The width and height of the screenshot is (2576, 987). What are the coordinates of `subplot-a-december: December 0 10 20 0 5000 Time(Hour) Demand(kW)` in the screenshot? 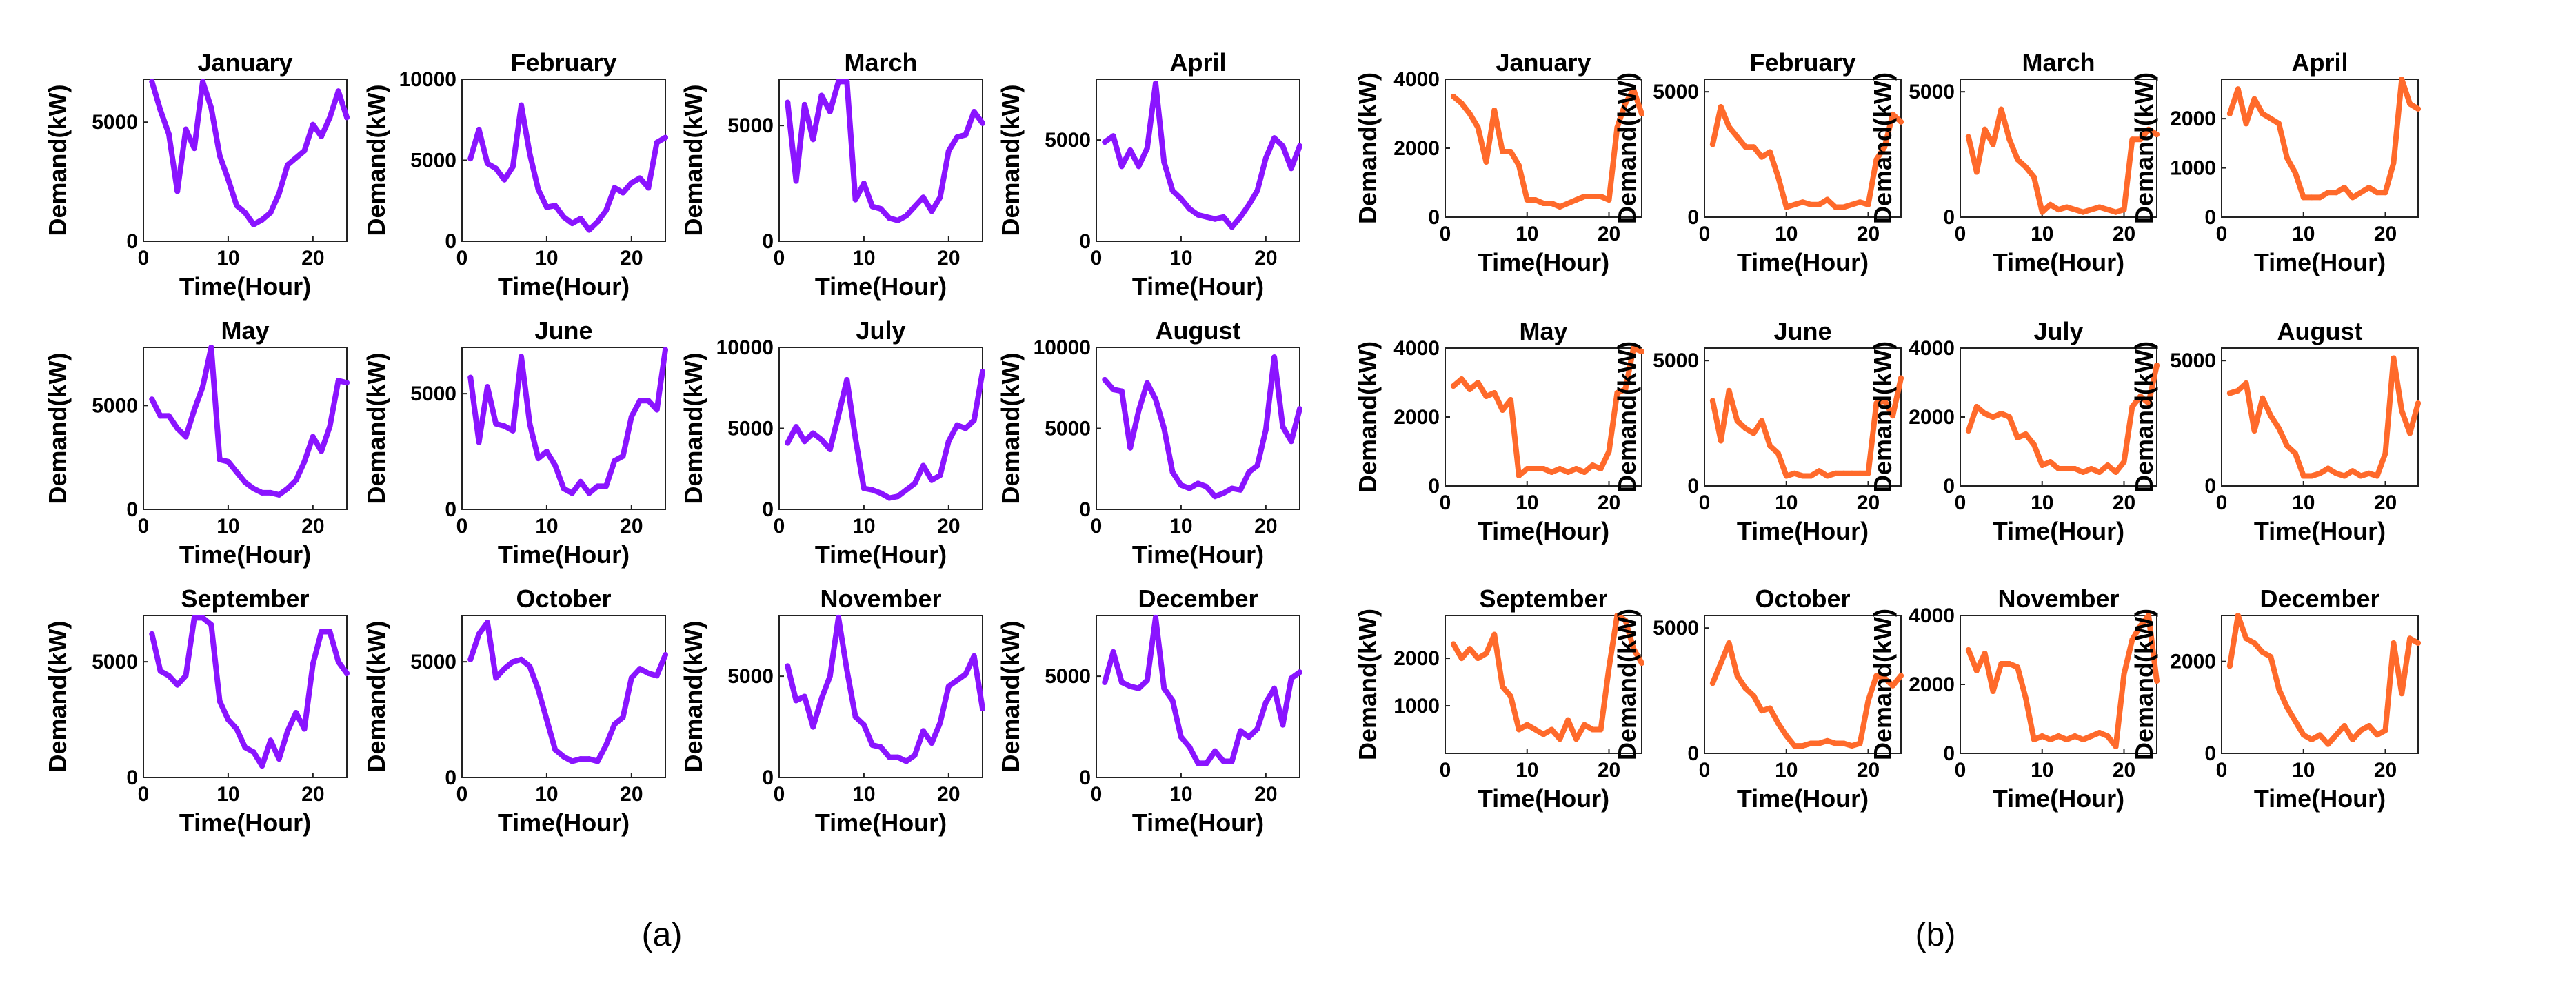 It's located at (1149, 710).